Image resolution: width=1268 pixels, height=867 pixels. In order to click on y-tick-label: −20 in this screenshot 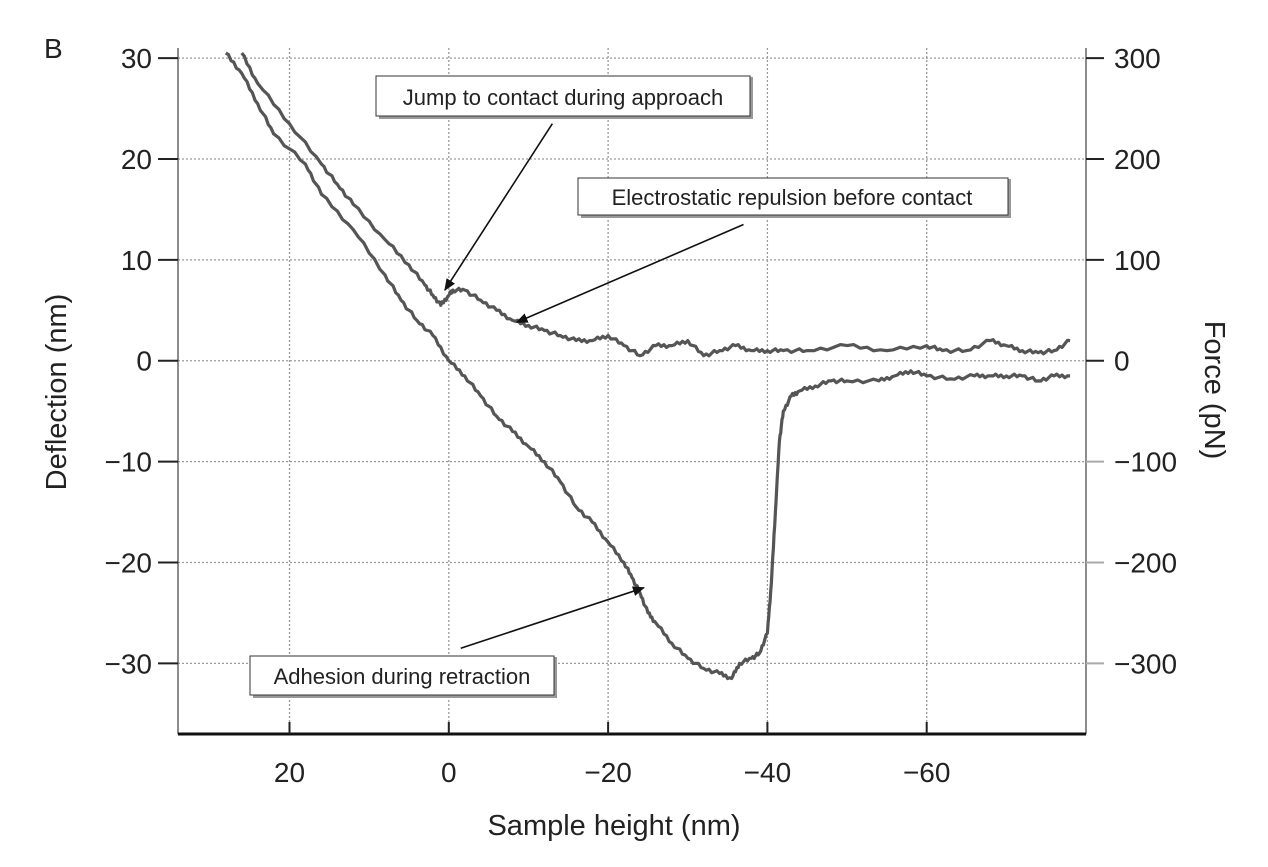, I will do `click(129, 563)`.